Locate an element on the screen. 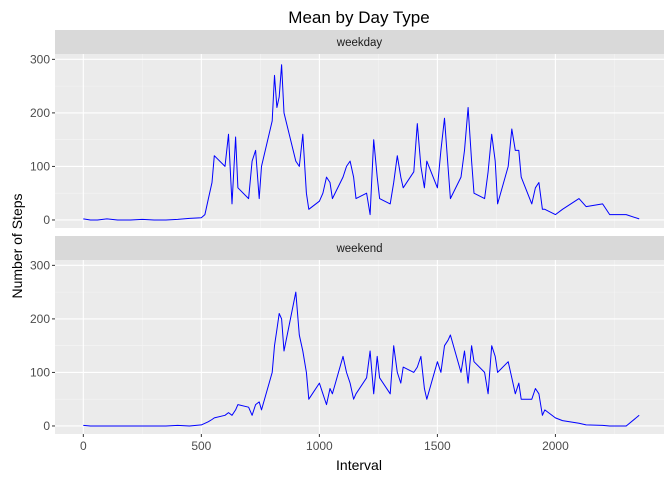  strip-label-weekday: weekday is located at coordinates (359, 43).